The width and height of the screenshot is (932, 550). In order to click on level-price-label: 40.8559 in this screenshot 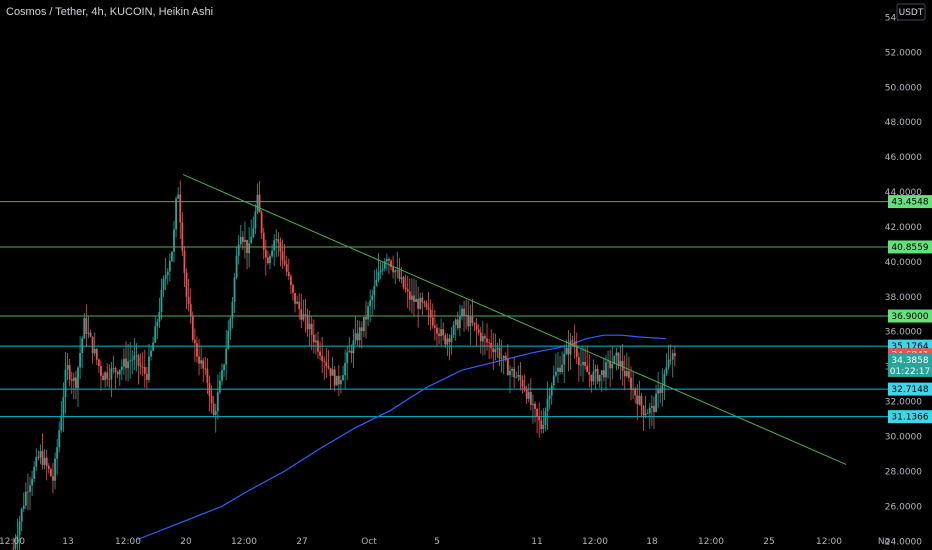, I will do `click(909, 248)`.